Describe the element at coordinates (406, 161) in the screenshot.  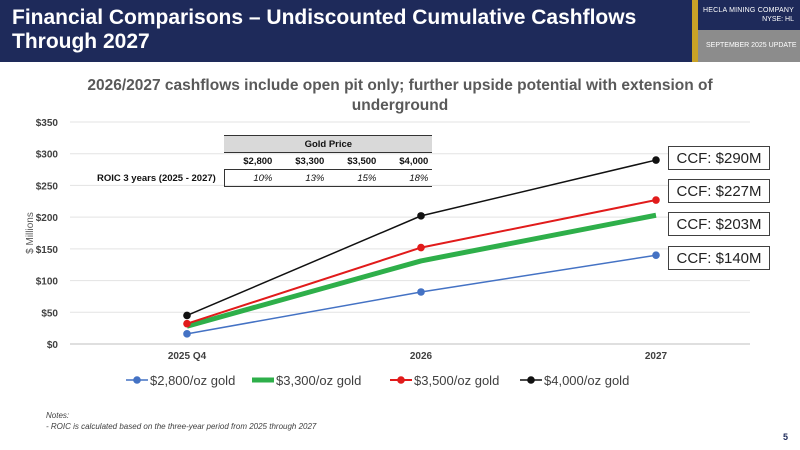
I see `price-cell: $4,000` at that location.